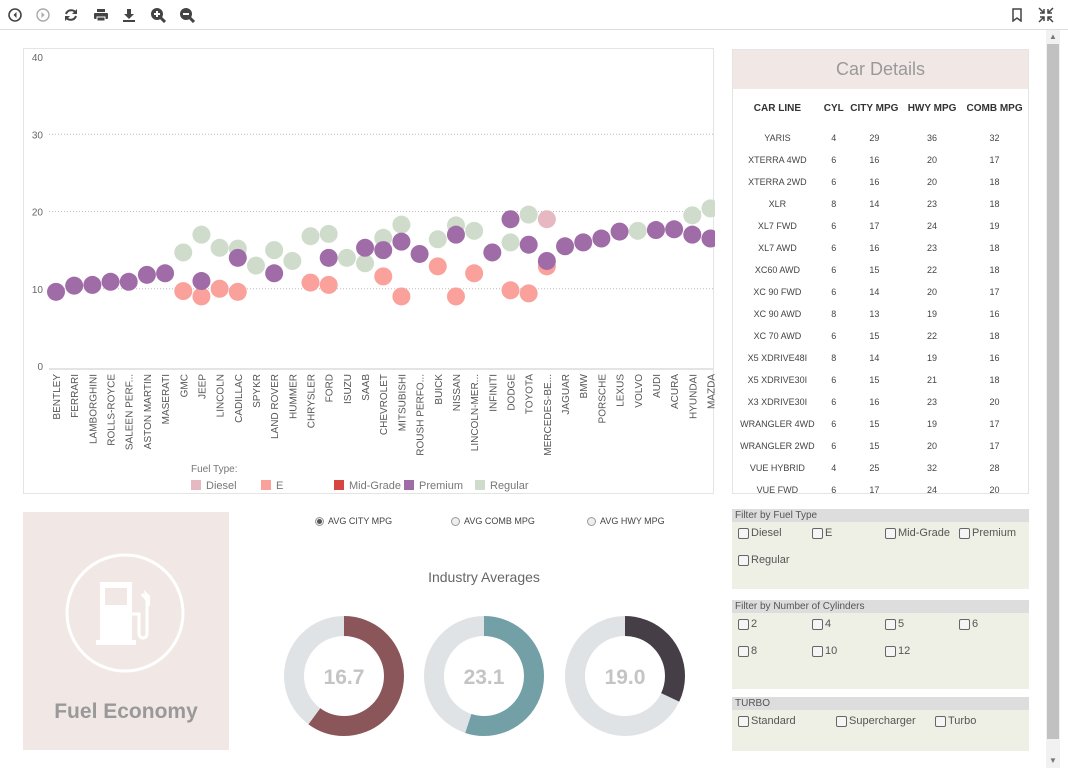 Image resolution: width=1068 pixels, height=768 pixels. Describe the element at coordinates (880, 468) in the screenshot. I see `table-row: VUE HYBRID 4 25 32 28` at that location.